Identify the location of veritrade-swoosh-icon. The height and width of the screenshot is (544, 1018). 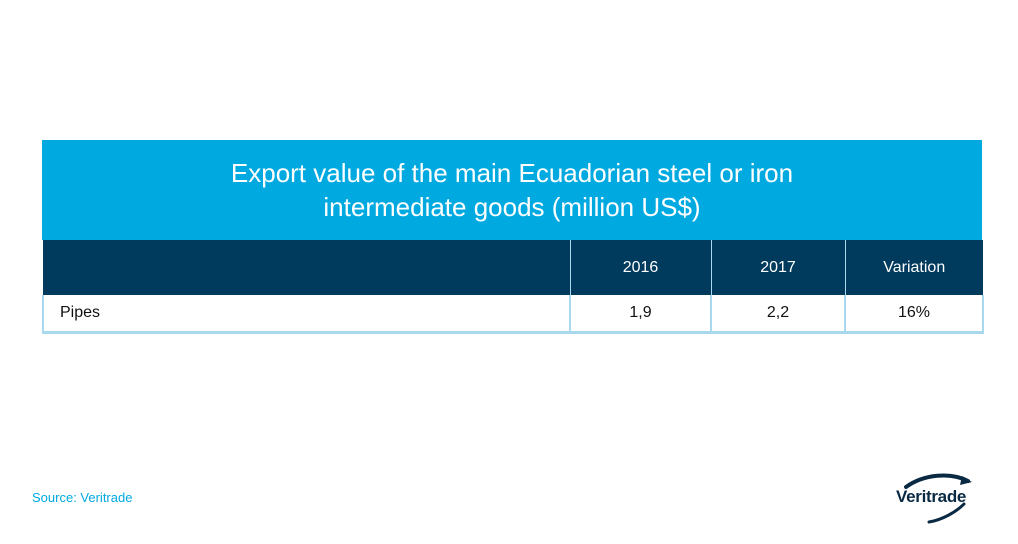
(938, 498).